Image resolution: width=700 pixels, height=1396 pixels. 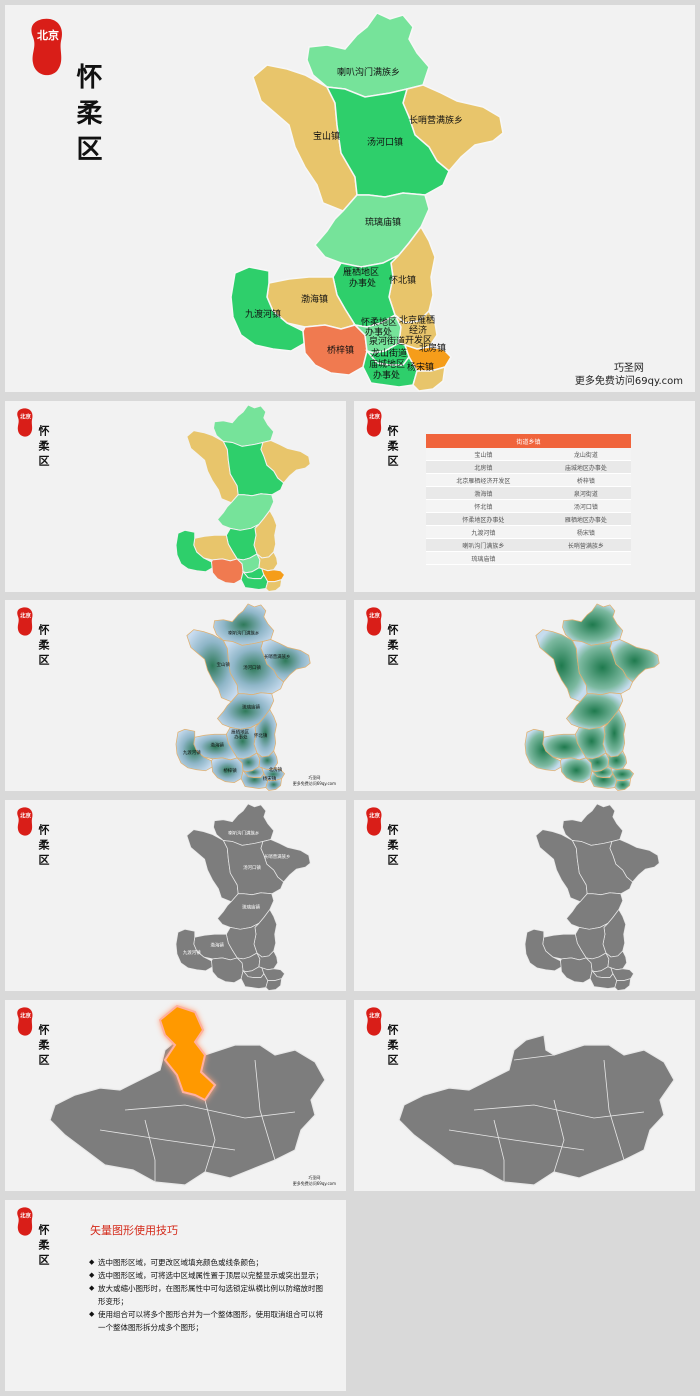 What do you see at coordinates (417, 320) in the screenshot?
I see `label-econ-1: 北京雁栖` at bounding box center [417, 320].